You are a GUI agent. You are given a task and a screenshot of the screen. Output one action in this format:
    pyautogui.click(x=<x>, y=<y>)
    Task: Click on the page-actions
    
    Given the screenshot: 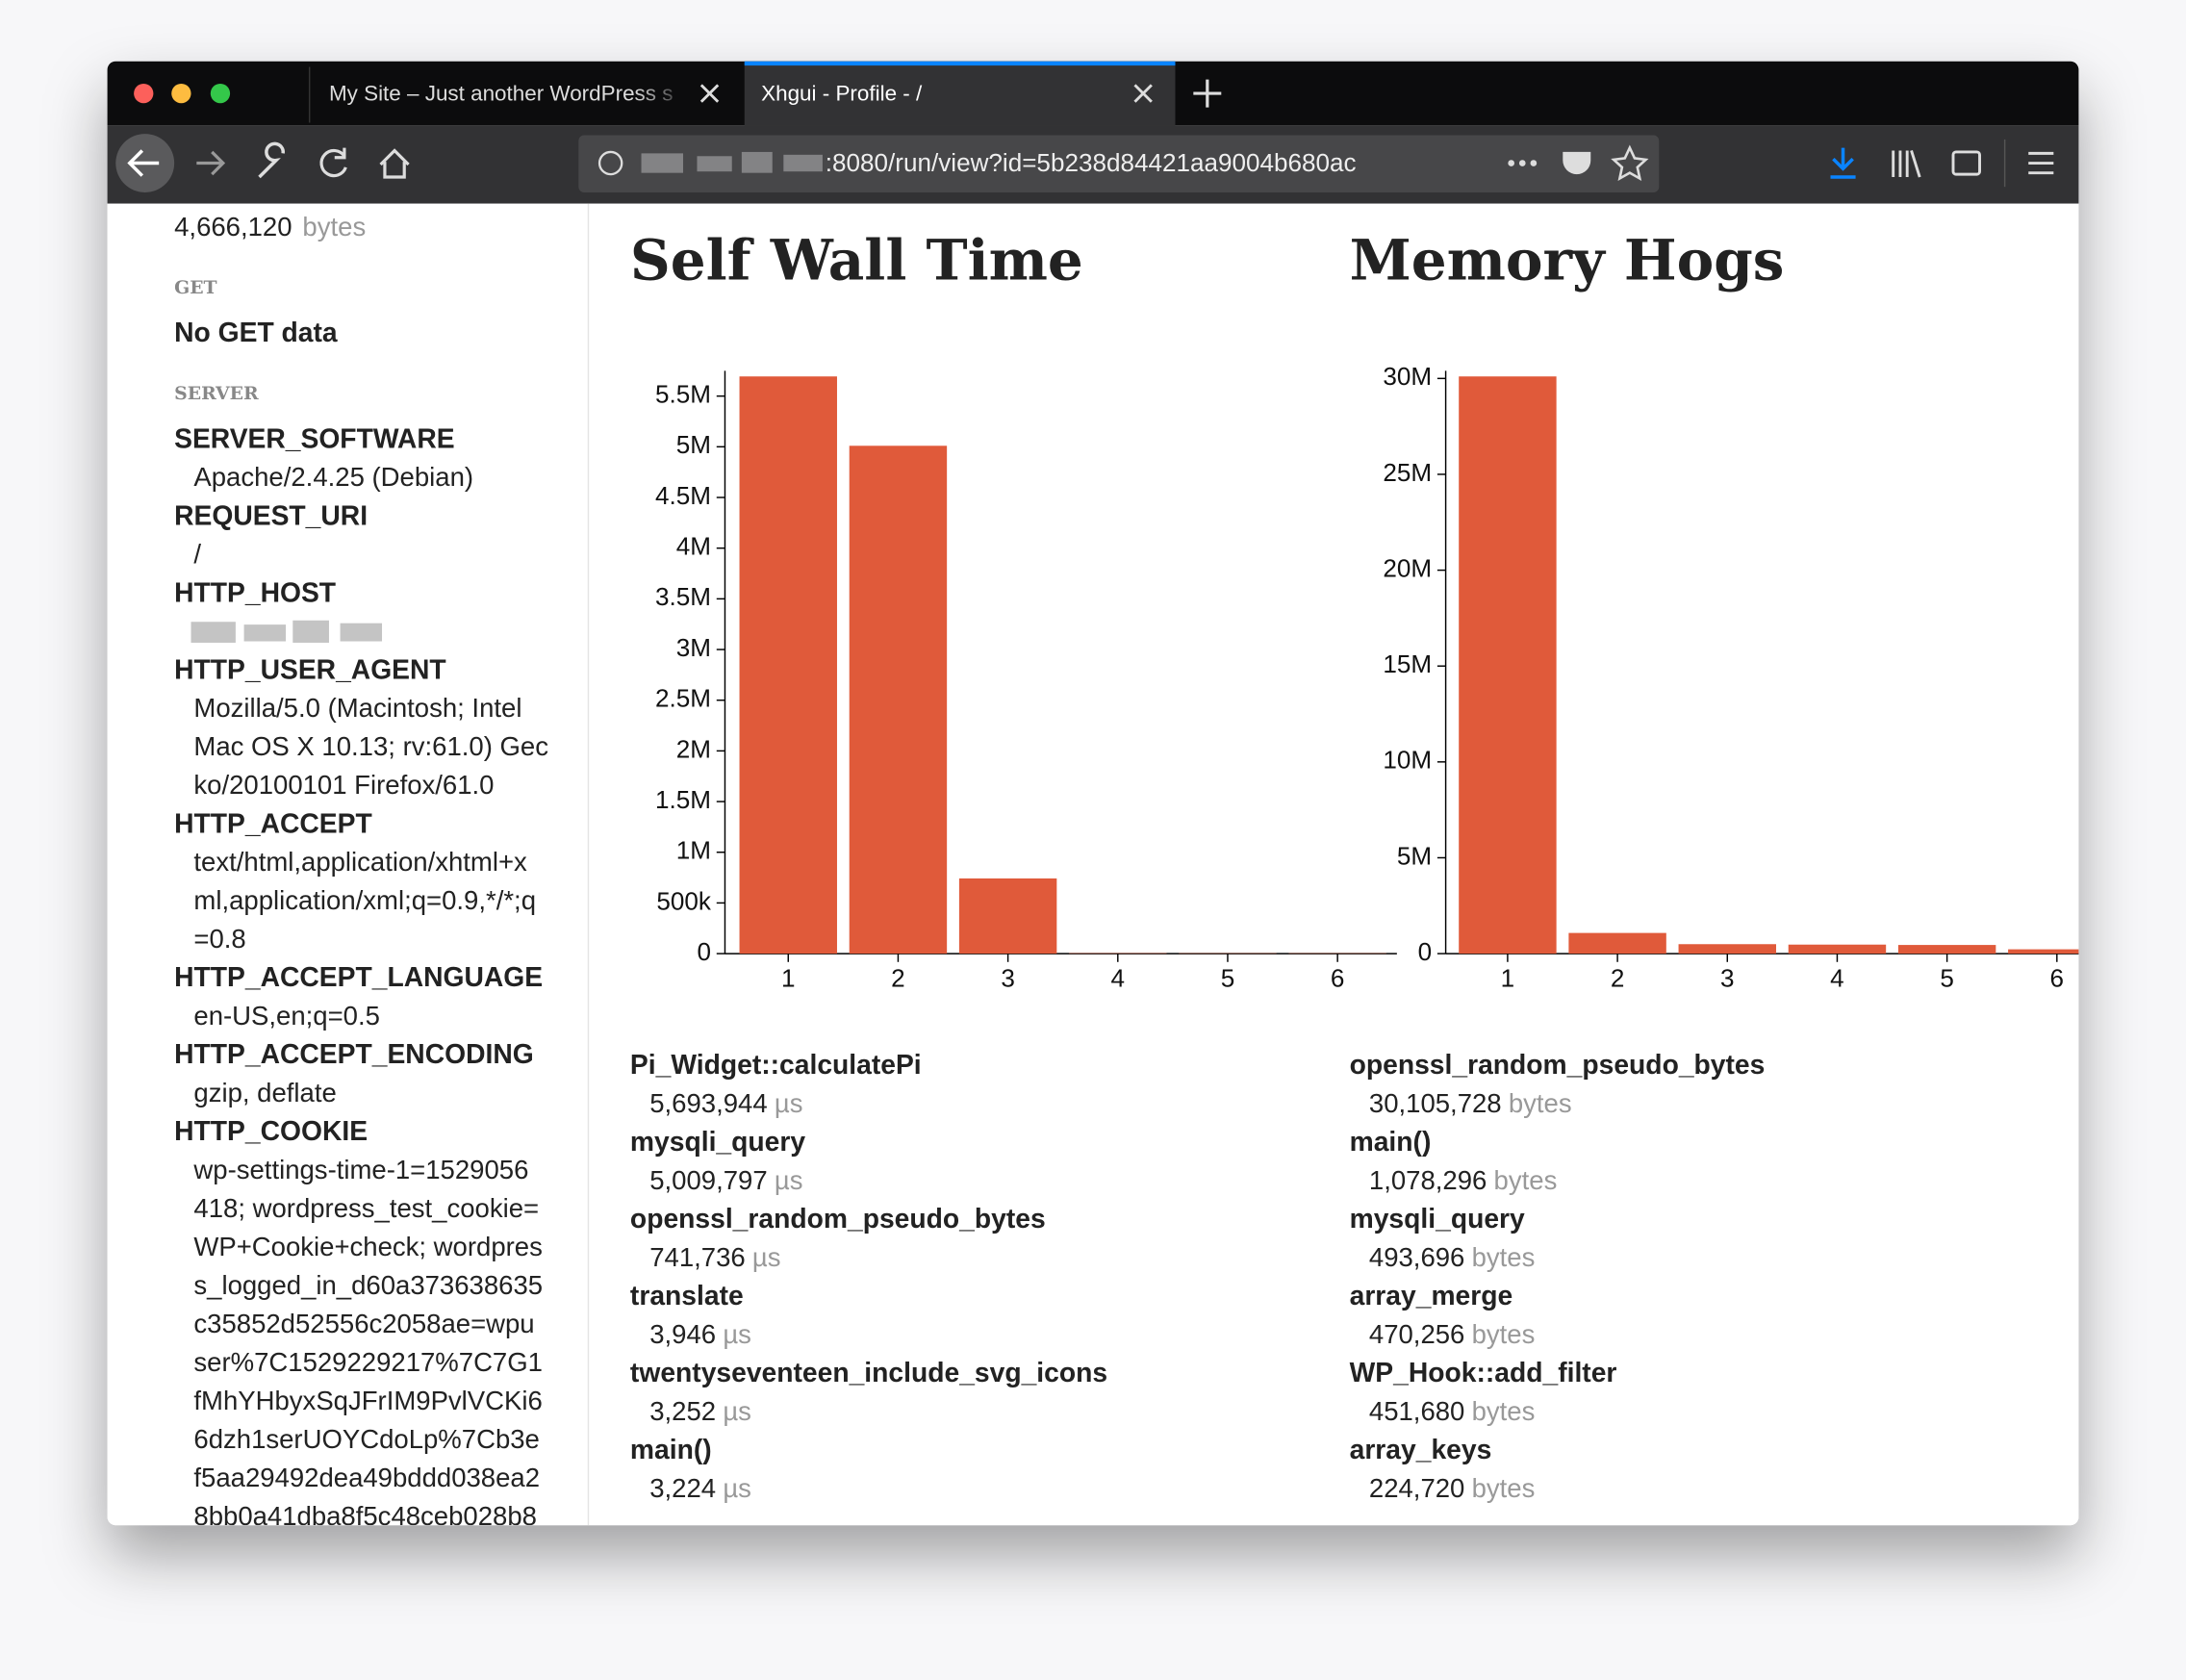 What is the action you would take?
    pyautogui.click(x=1523, y=163)
    